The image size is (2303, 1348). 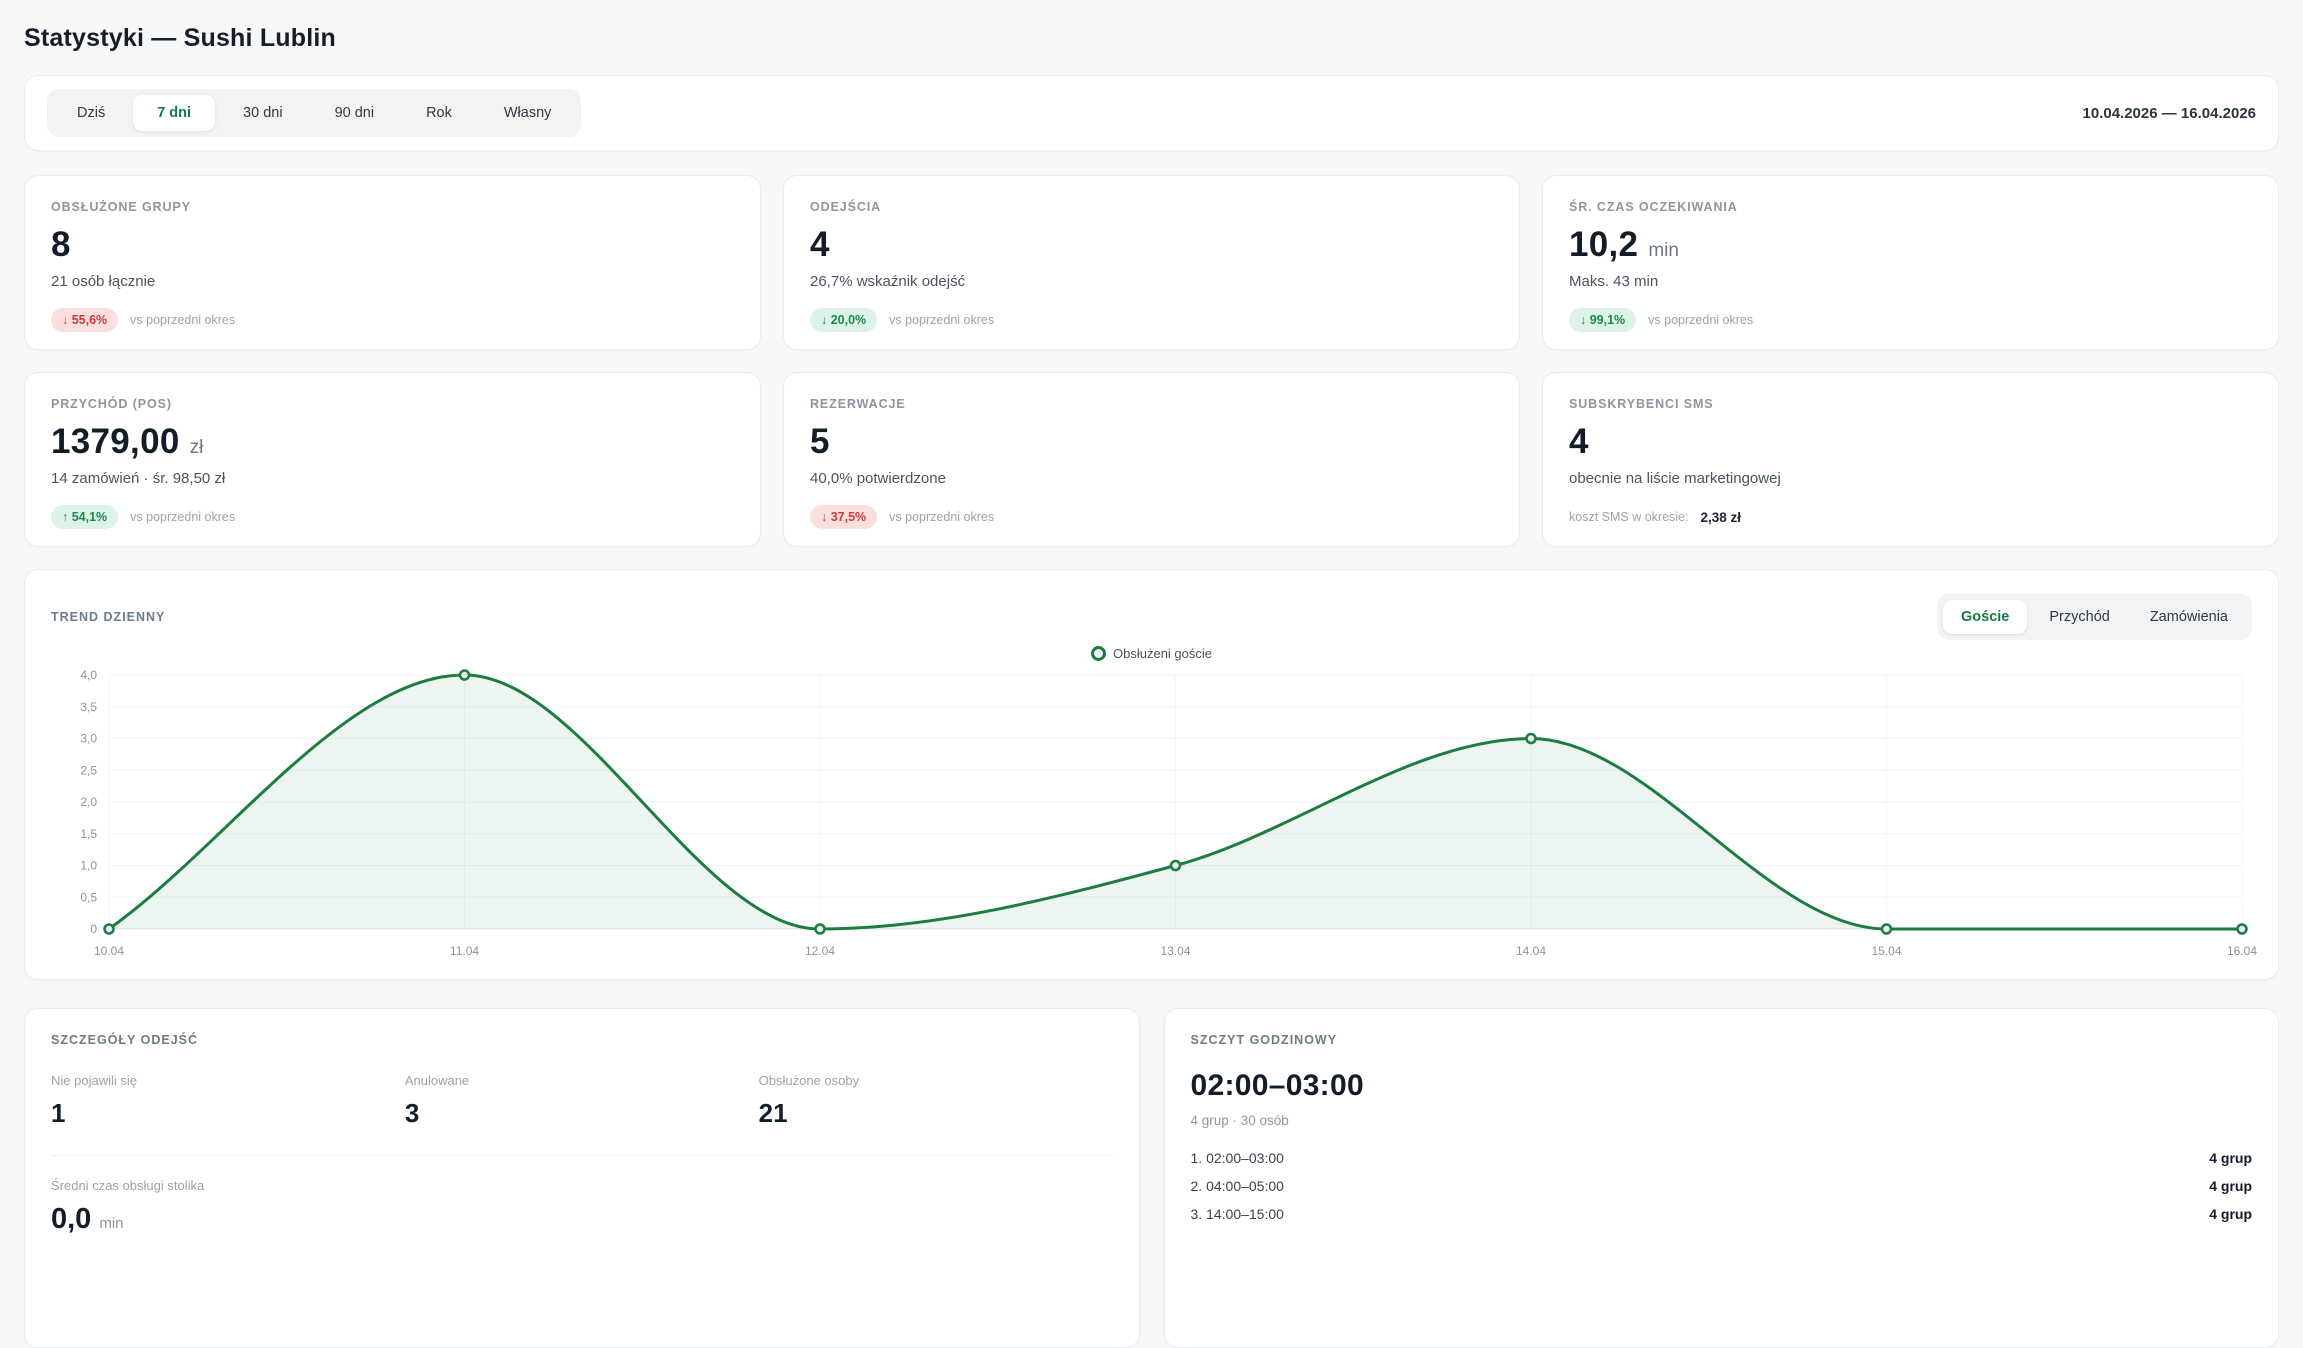 I want to click on peak-row-time: 1. 02:00–03:00, so click(x=1237, y=1158).